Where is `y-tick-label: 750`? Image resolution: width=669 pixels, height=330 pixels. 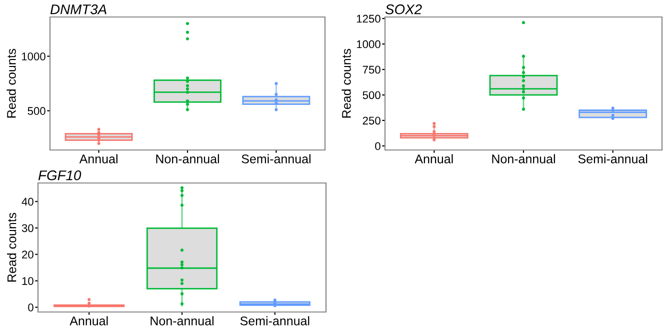
y-tick-label: 750 is located at coordinates (371, 70).